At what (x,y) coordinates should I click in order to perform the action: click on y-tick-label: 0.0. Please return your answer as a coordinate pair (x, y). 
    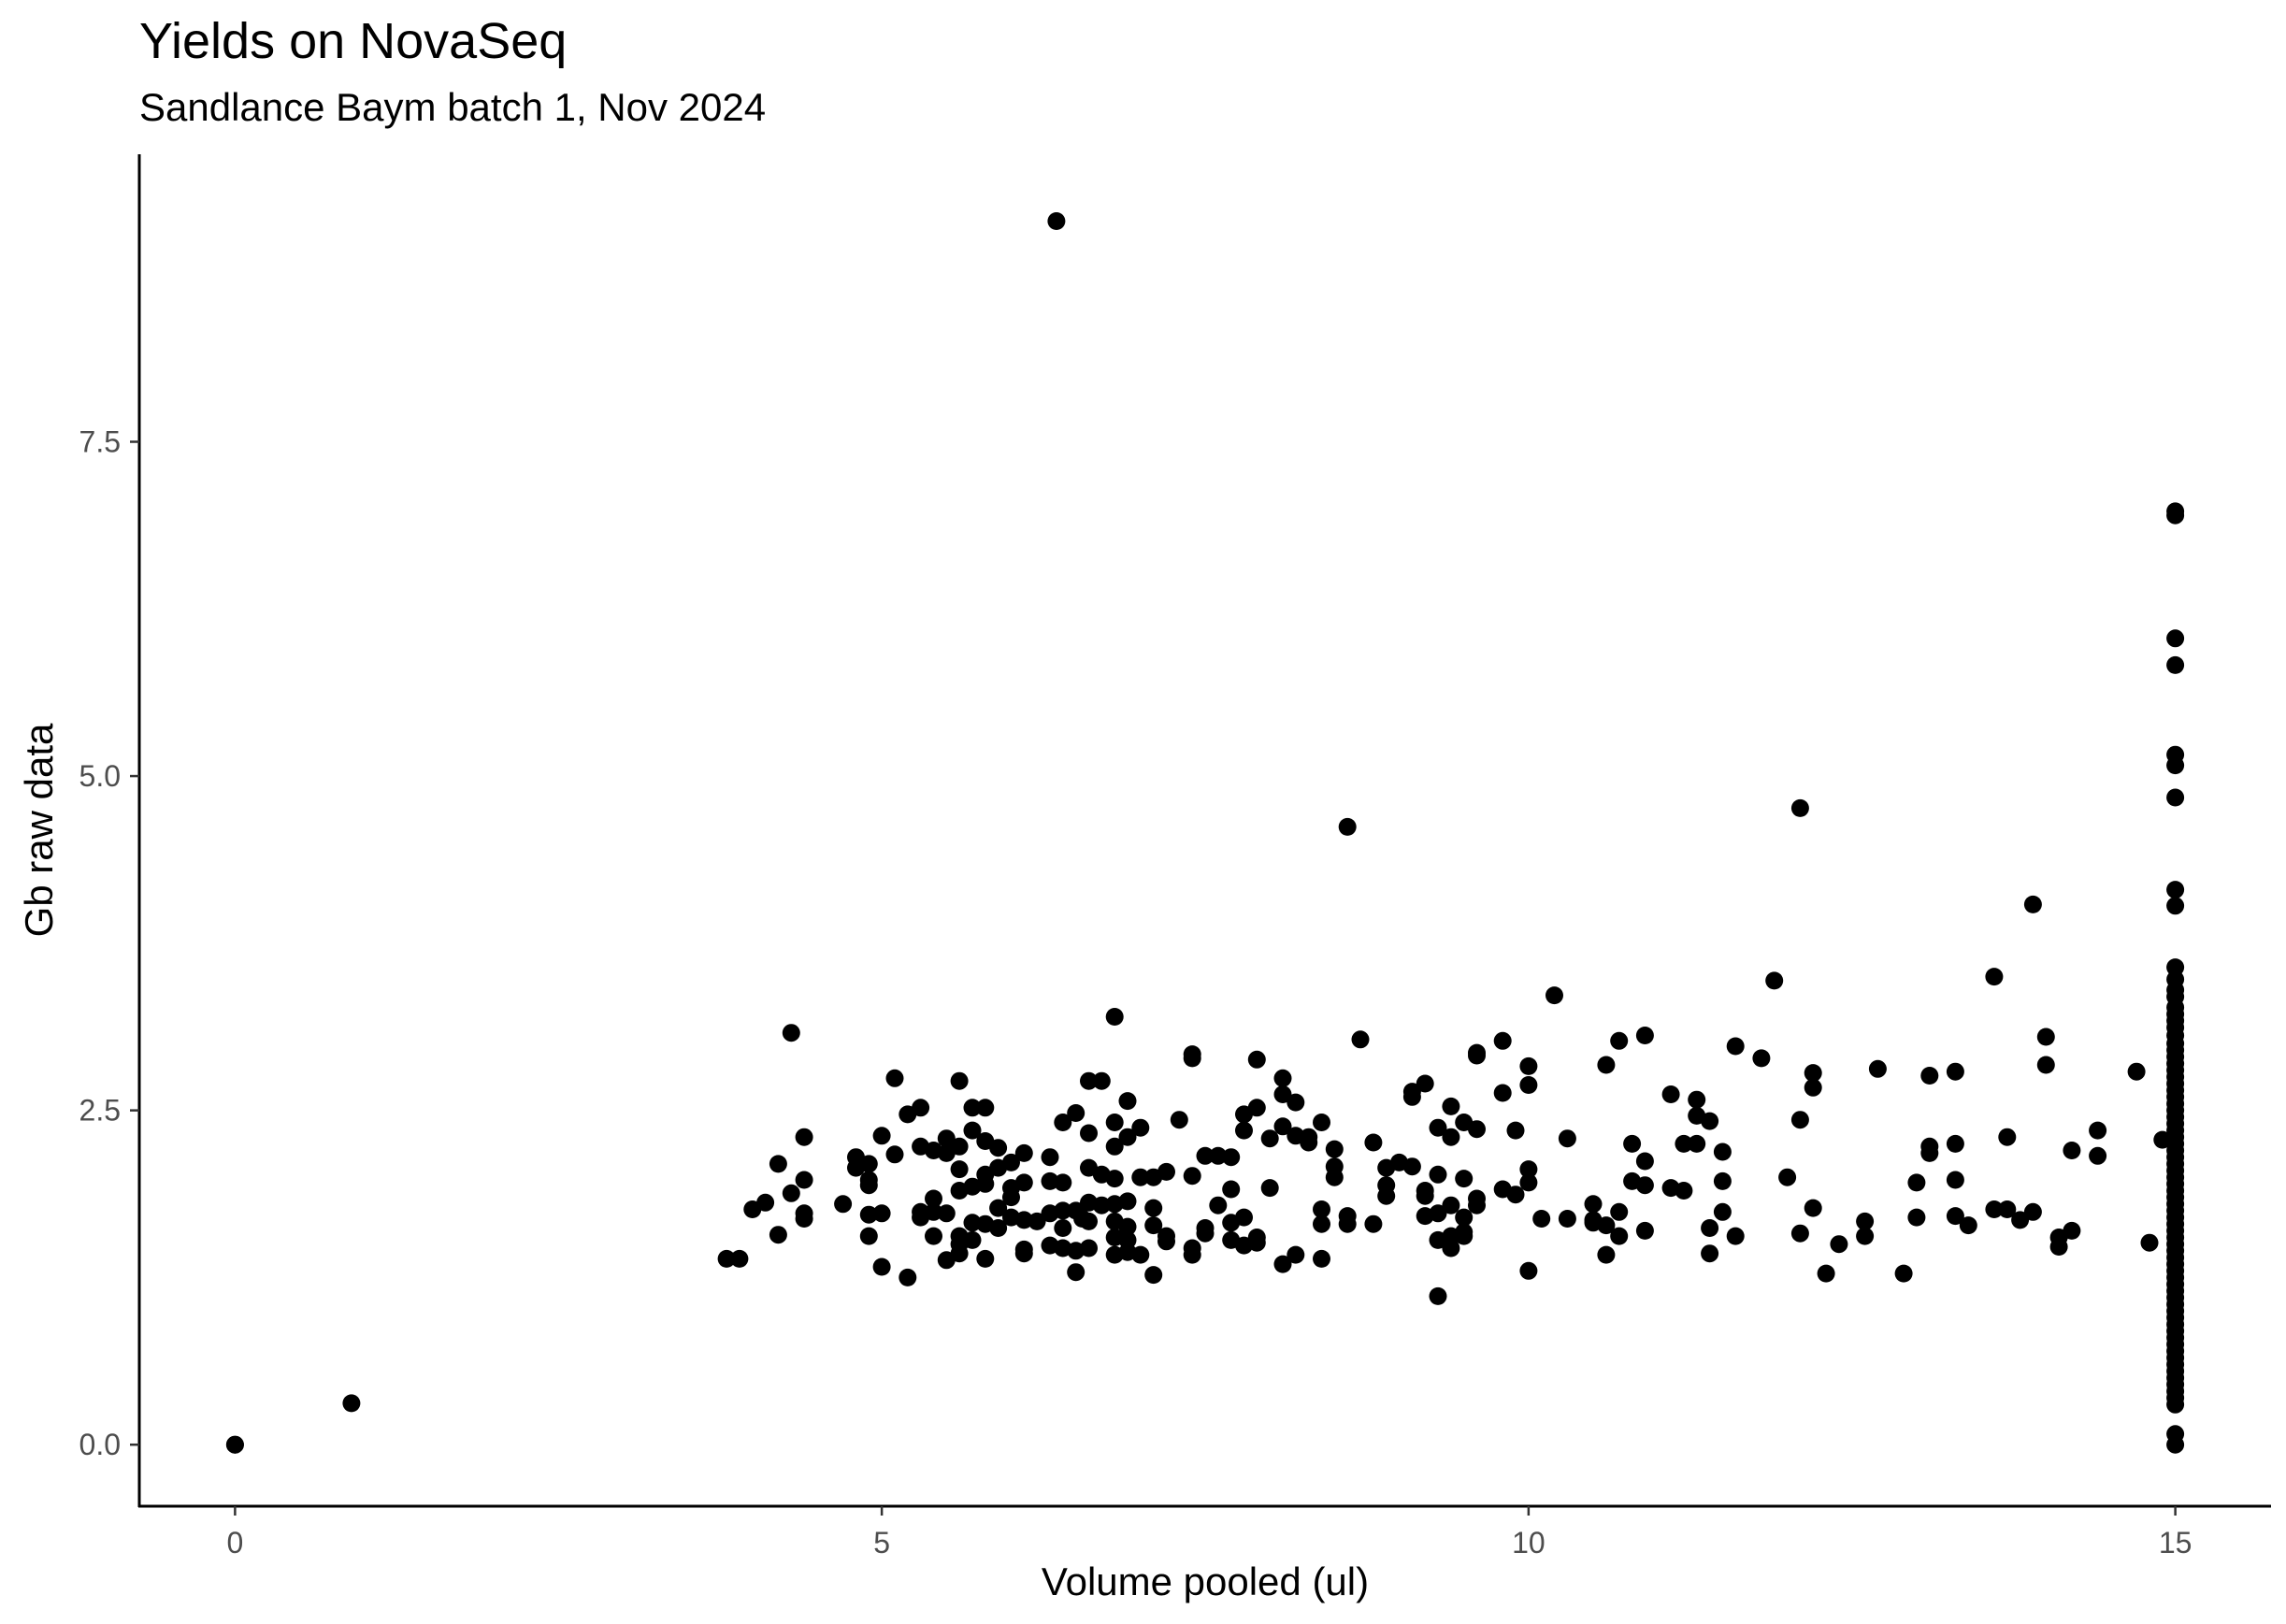
    Looking at the image, I should click on (100, 1444).